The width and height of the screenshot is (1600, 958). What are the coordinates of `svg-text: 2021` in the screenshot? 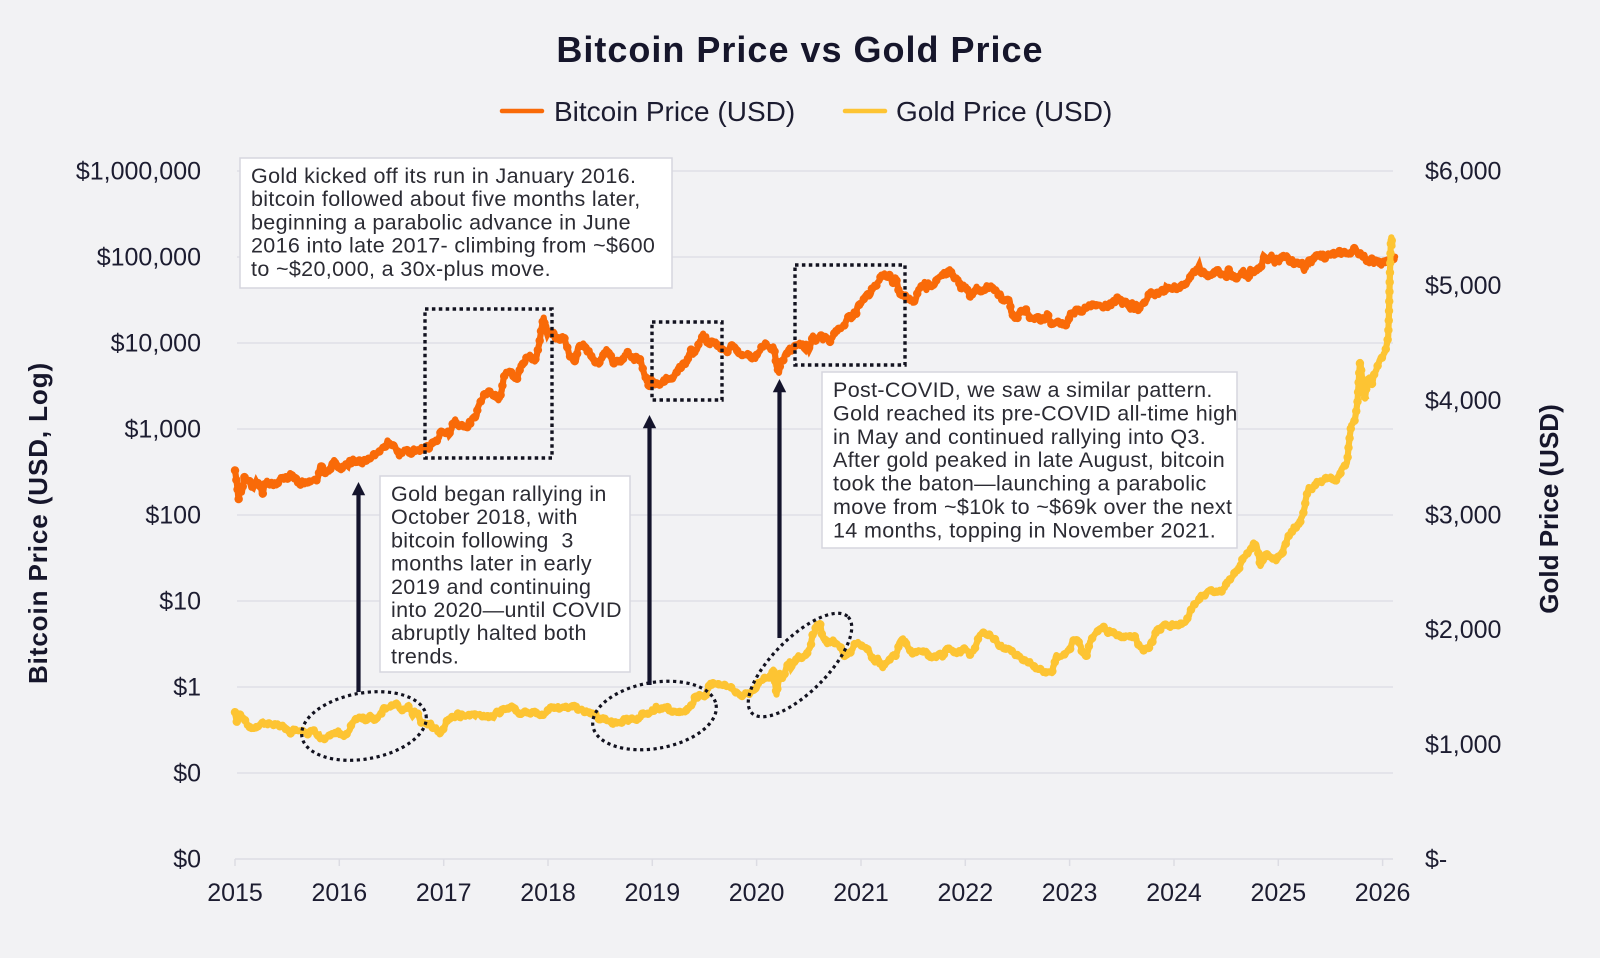 It's located at (861, 893).